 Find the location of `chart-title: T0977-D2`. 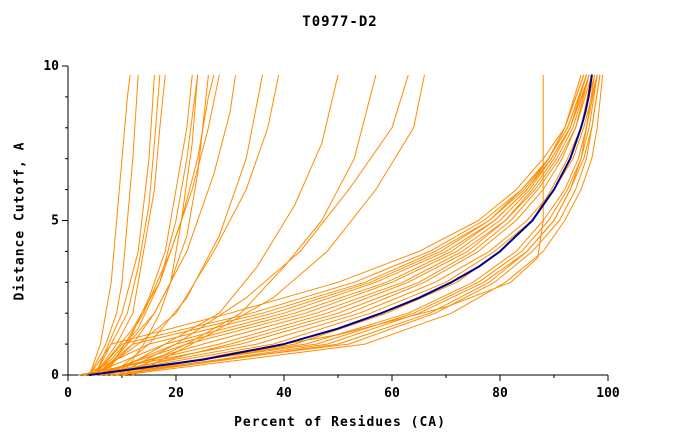

chart-title: T0977-D2 is located at coordinates (340, 22).